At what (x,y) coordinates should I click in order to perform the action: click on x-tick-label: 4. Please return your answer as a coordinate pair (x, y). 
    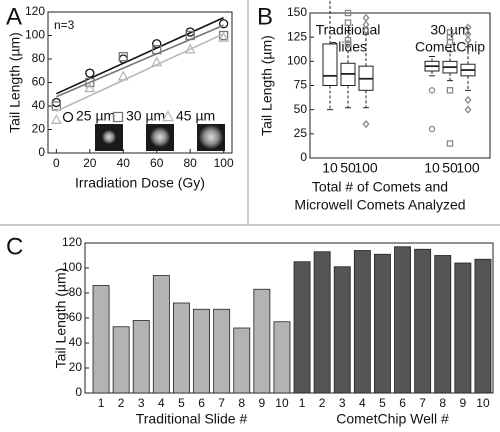
    Looking at the image, I should click on (161, 403).